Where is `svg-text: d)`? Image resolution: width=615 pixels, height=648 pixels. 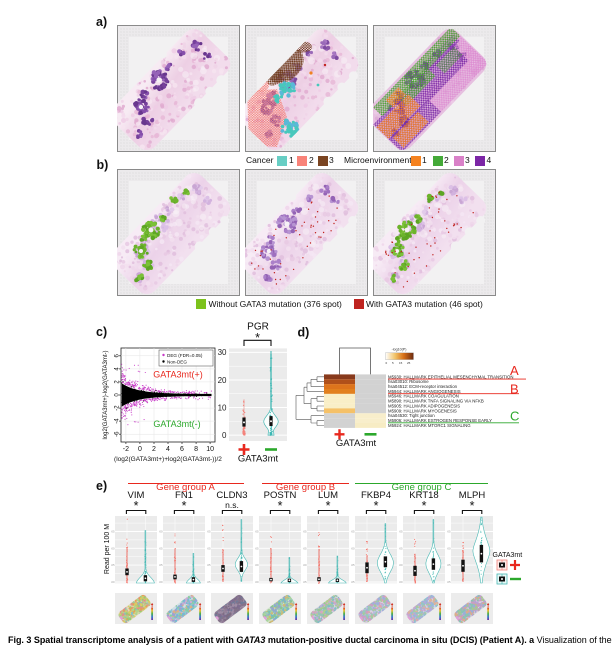 svg-text: d) is located at coordinates (304, 333).